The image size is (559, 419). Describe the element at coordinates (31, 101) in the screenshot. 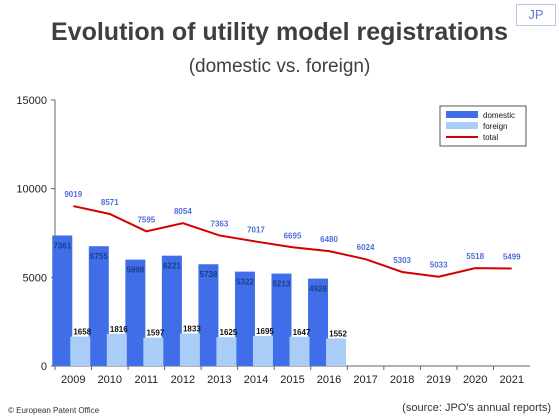

I see `y-tick-label: 15000` at that location.